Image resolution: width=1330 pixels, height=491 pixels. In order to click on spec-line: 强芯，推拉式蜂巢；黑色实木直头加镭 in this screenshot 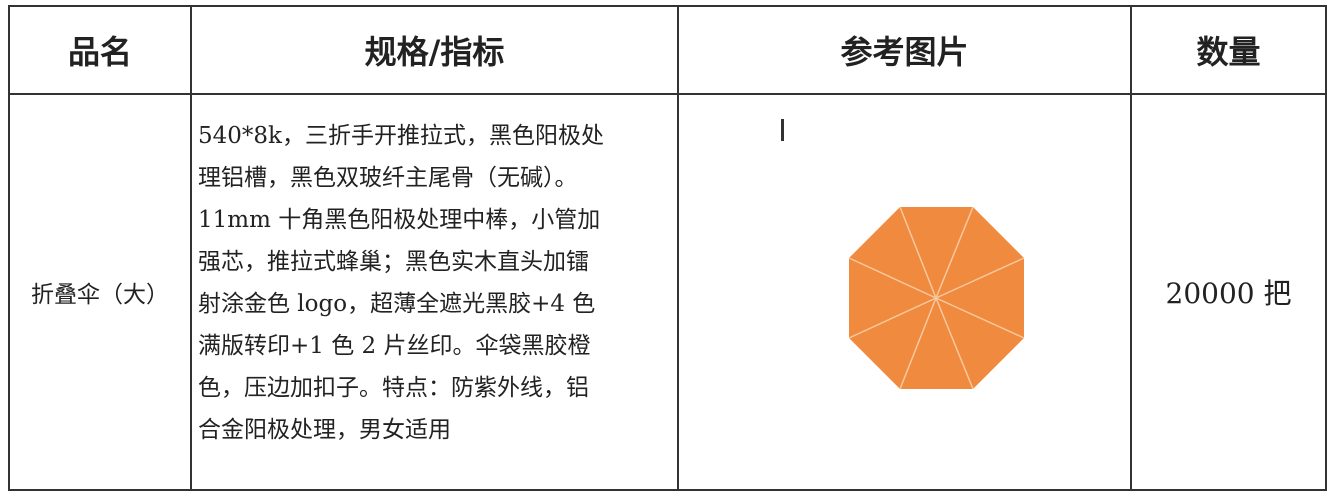, I will do `click(393, 262)`.